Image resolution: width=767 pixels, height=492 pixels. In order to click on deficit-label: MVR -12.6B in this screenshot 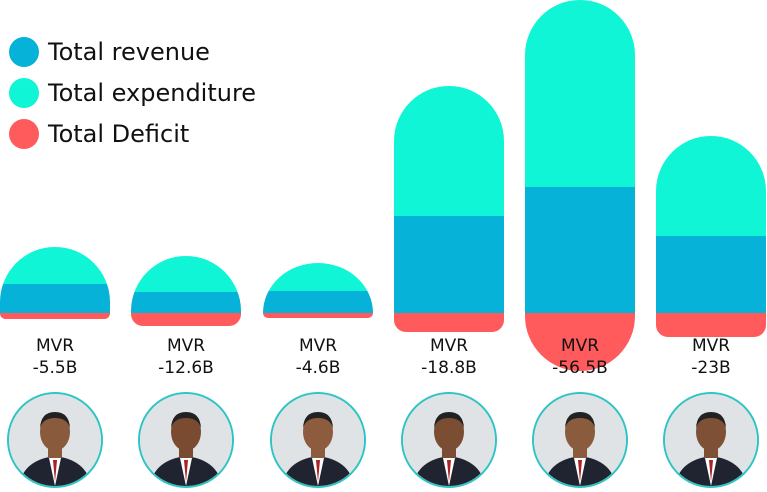, I will do `click(186, 357)`.